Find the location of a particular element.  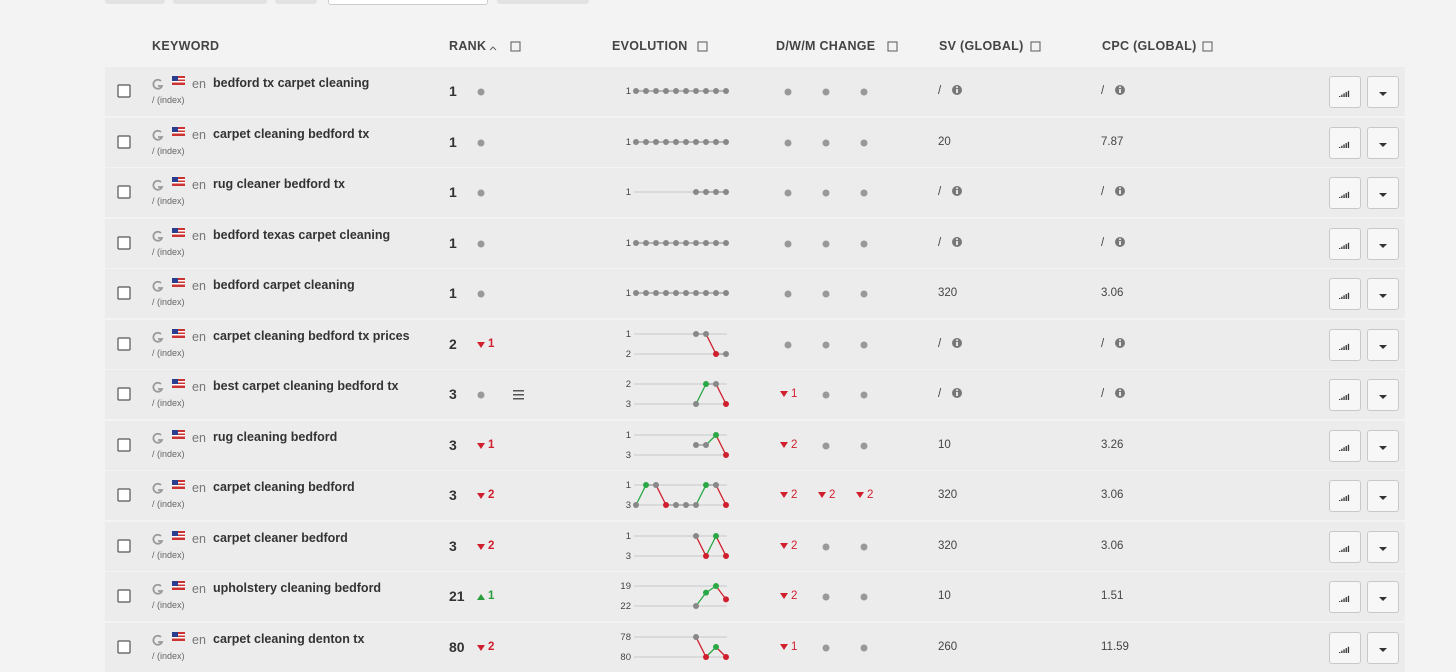

info-stem is located at coordinates (1120, 242).